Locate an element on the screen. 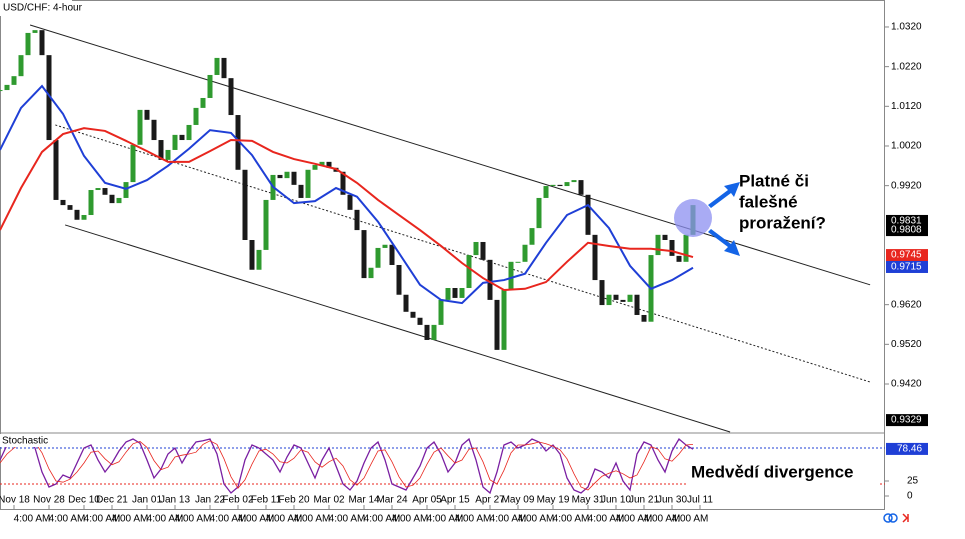  x-tick-label: Apr 05 is located at coordinates (427, 500).